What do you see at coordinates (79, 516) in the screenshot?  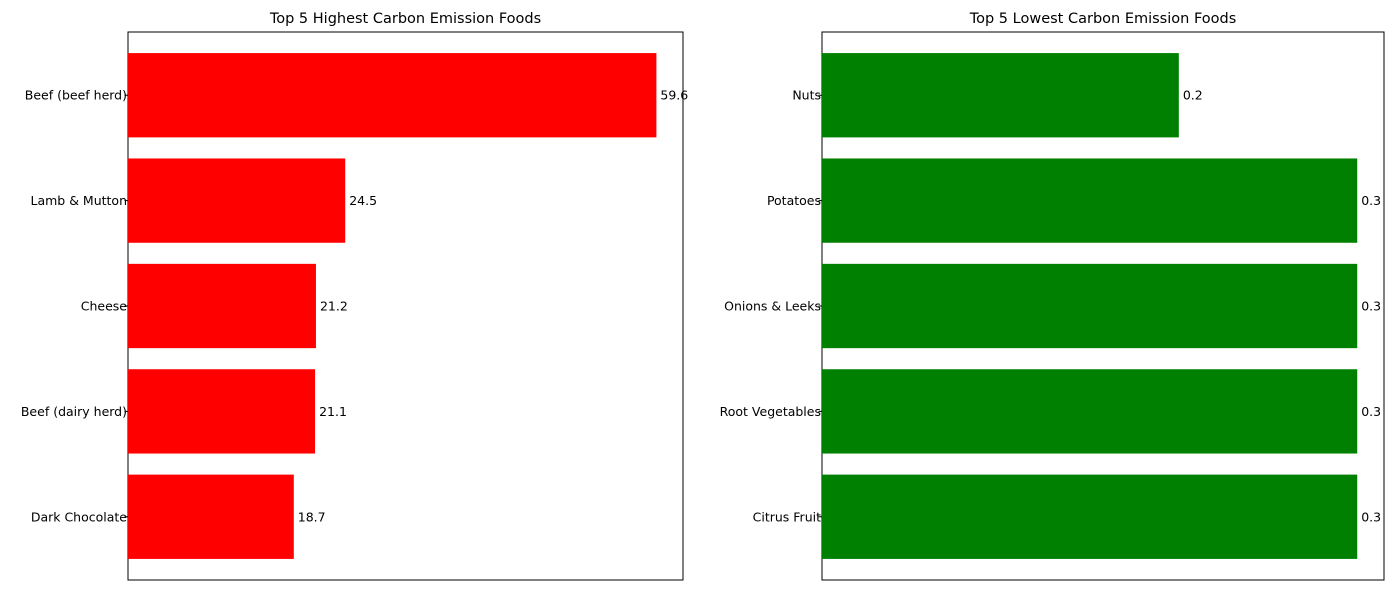 I see `chart-0-ytick-label-4: Dark Chocolate` at bounding box center [79, 516].